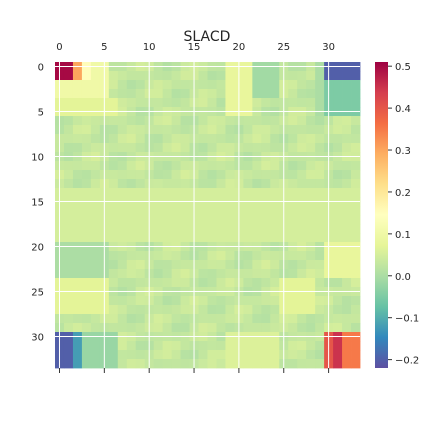  What do you see at coordinates (407, 319) in the screenshot?
I see `colorbar-tick-label: −0.1` at bounding box center [407, 319].